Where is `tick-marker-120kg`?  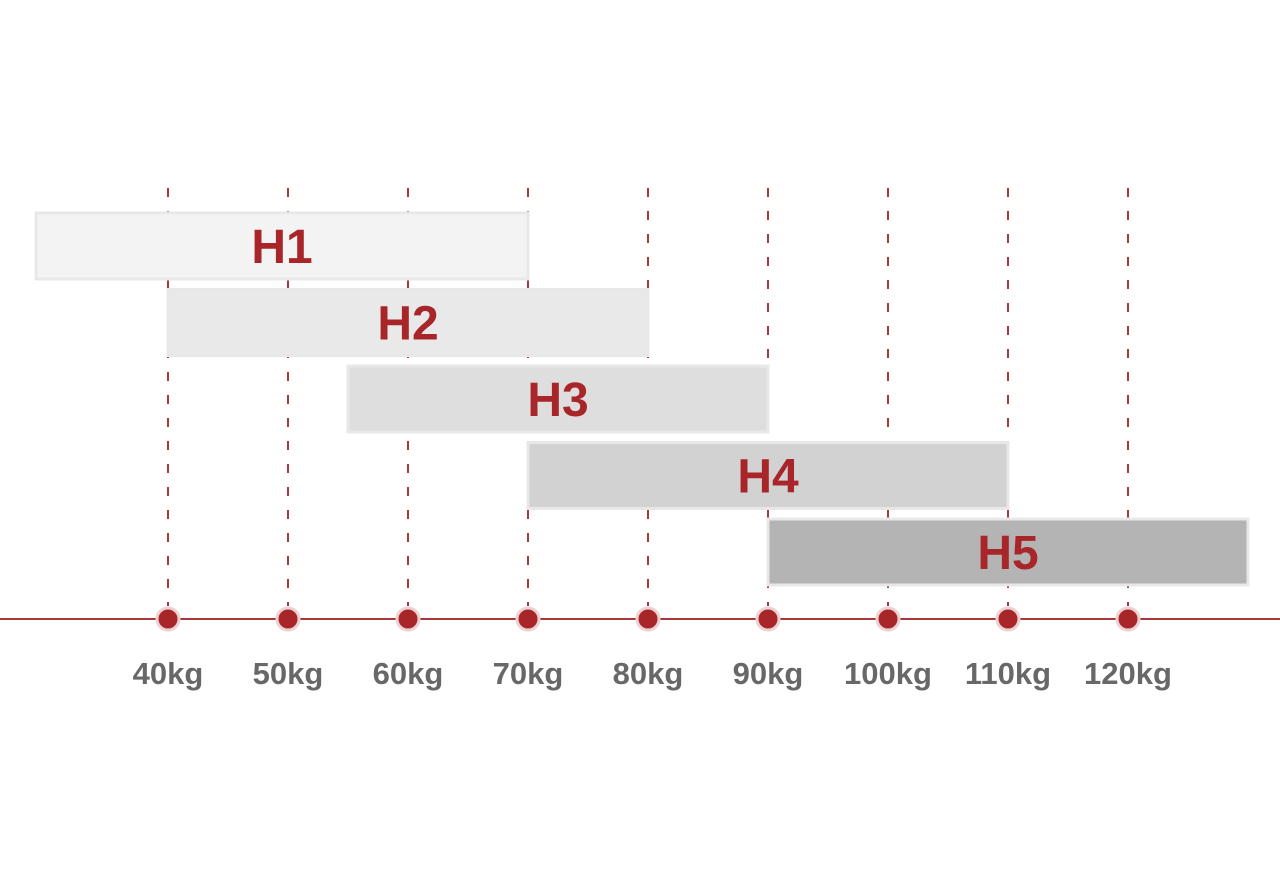 tick-marker-120kg is located at coordinates (1128, 619).